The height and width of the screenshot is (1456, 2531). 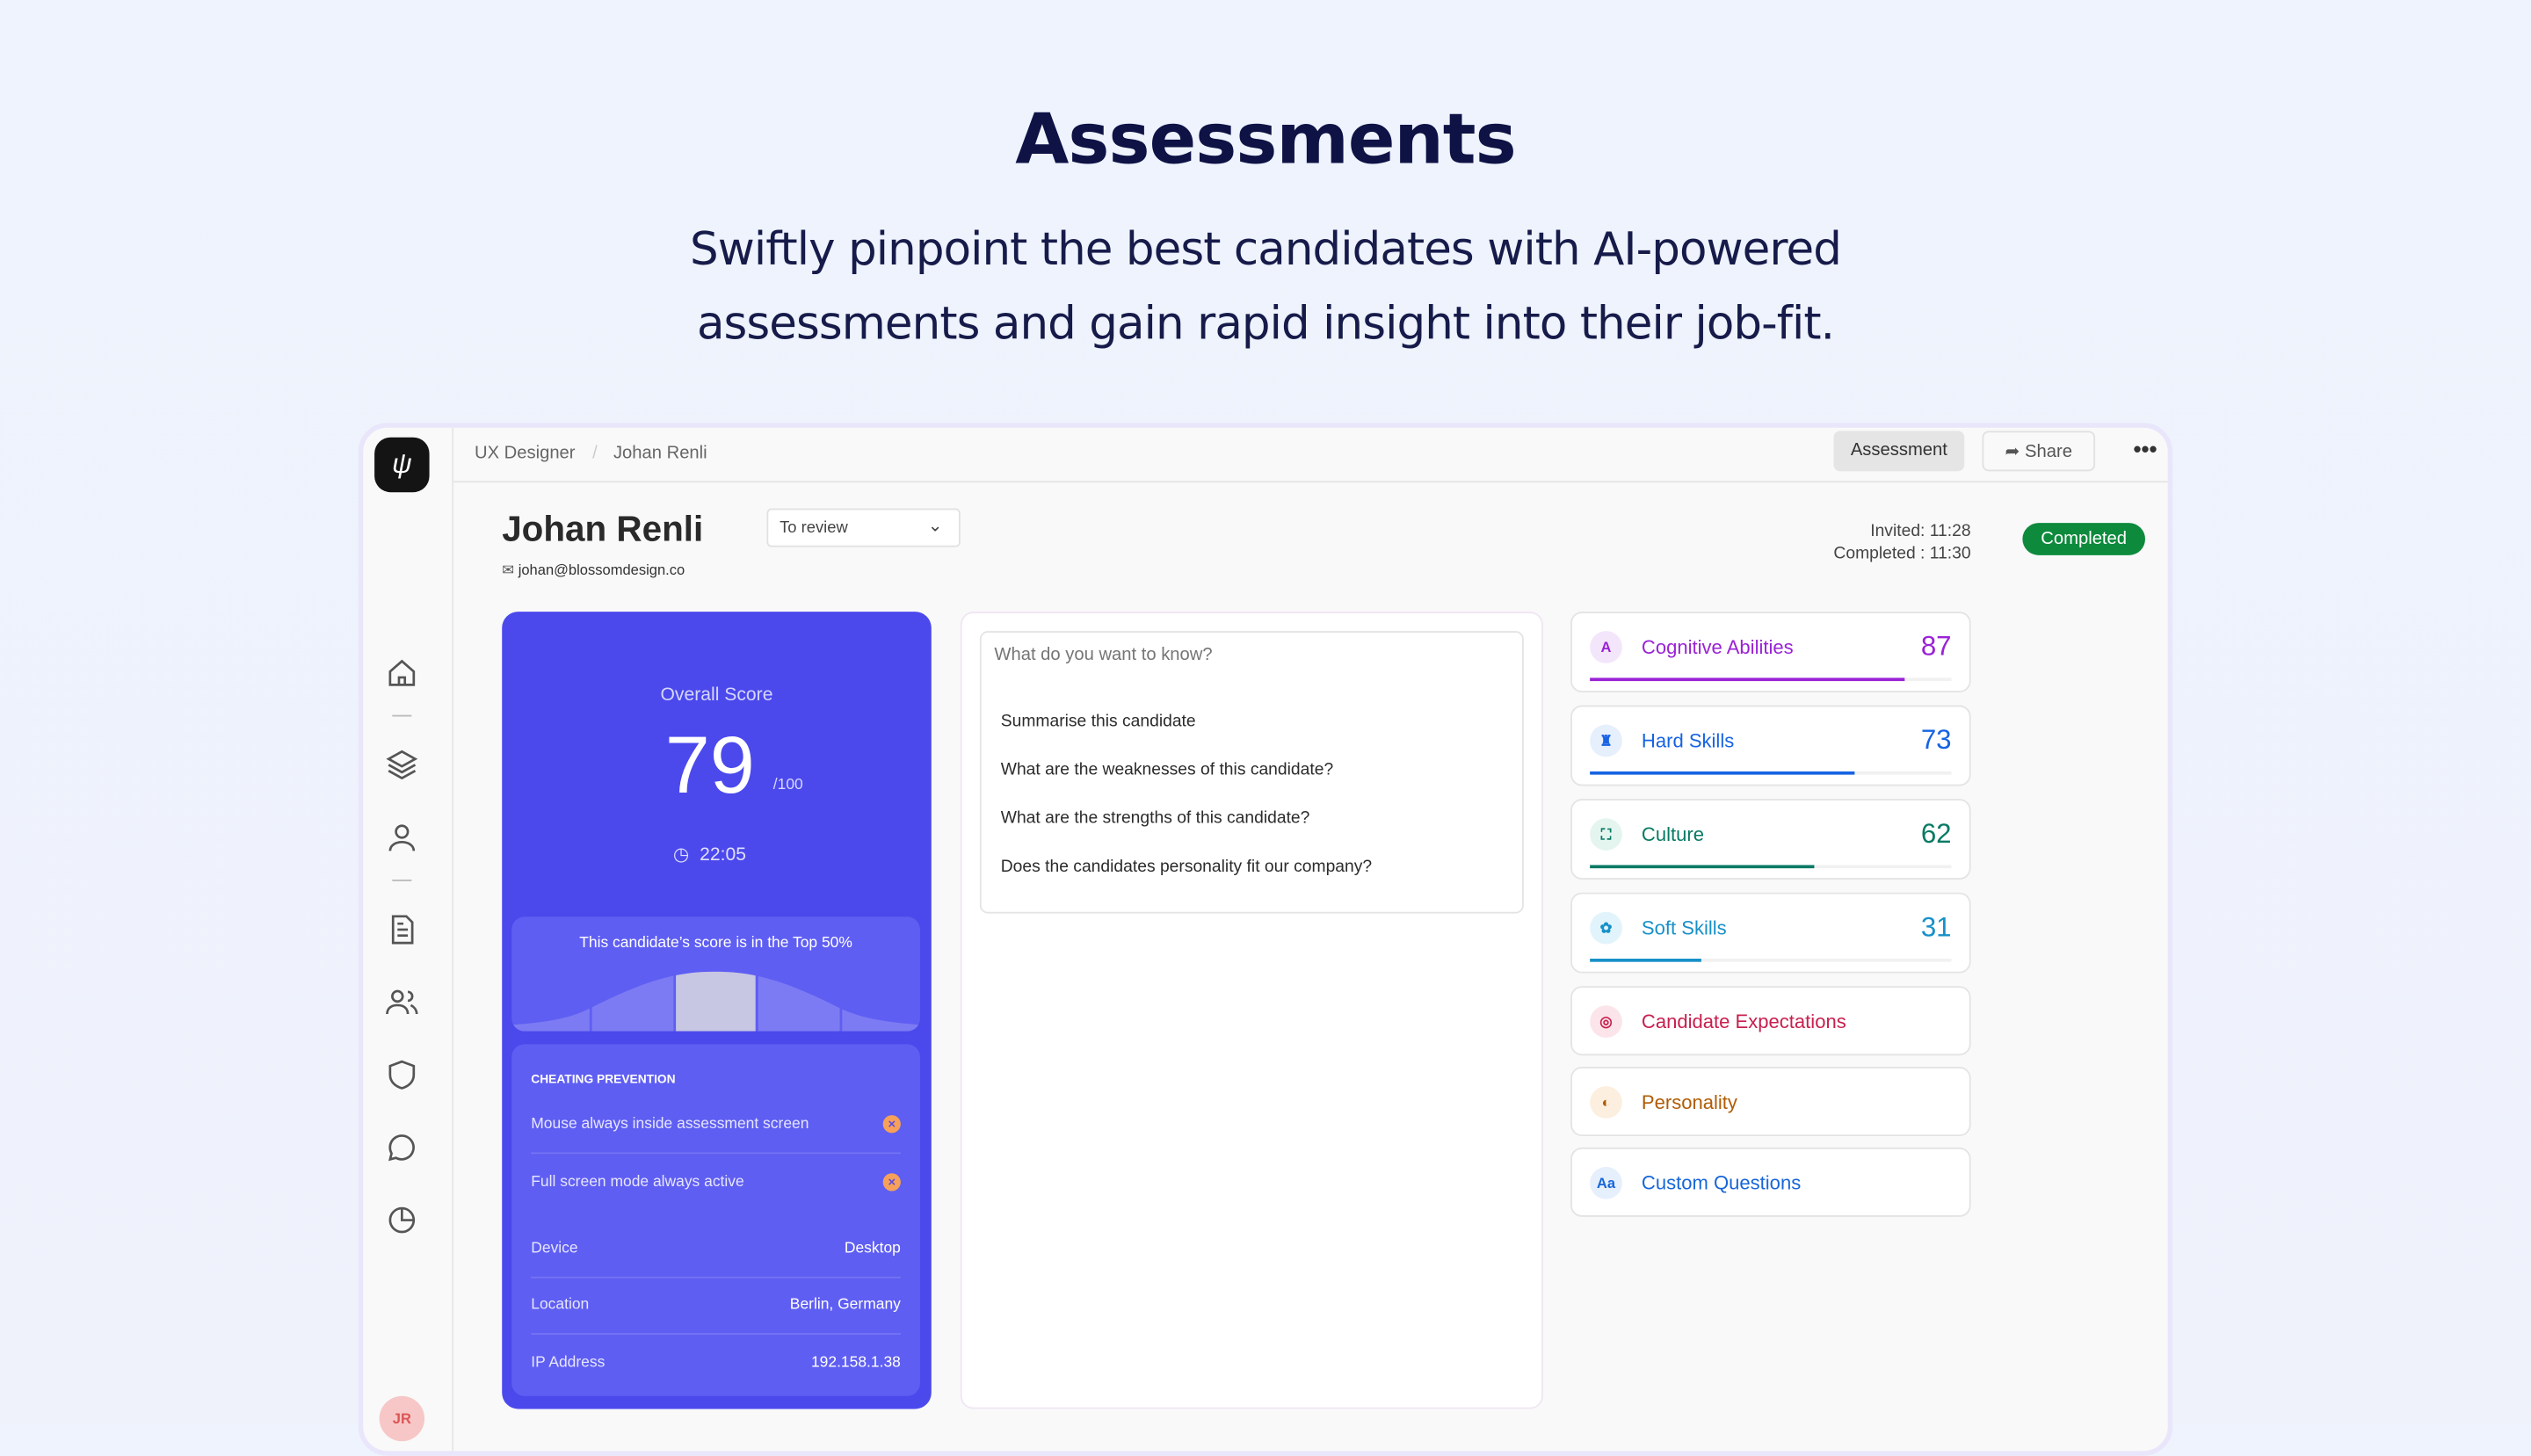 What do you see at coordinates (401, 673) in the screenshot?
I see `home-icon` at bounding box center [401, 673].